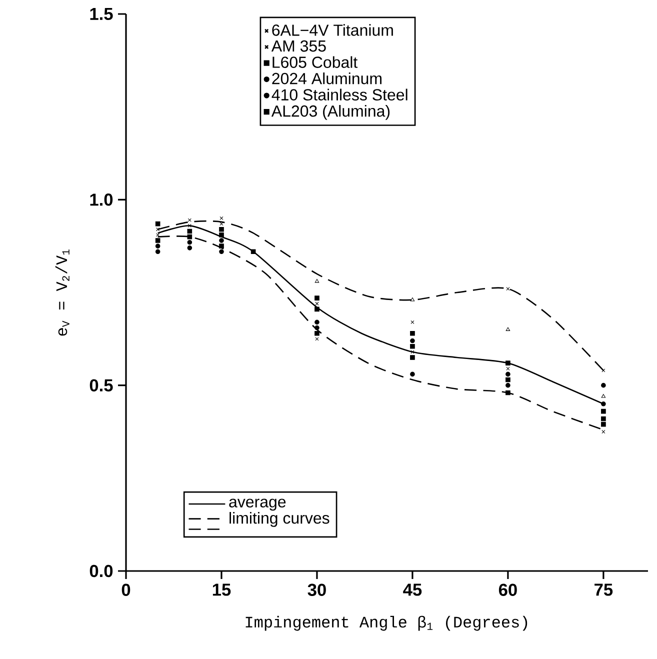  I want to click on x-tick-label: 15, so click(221, 590).